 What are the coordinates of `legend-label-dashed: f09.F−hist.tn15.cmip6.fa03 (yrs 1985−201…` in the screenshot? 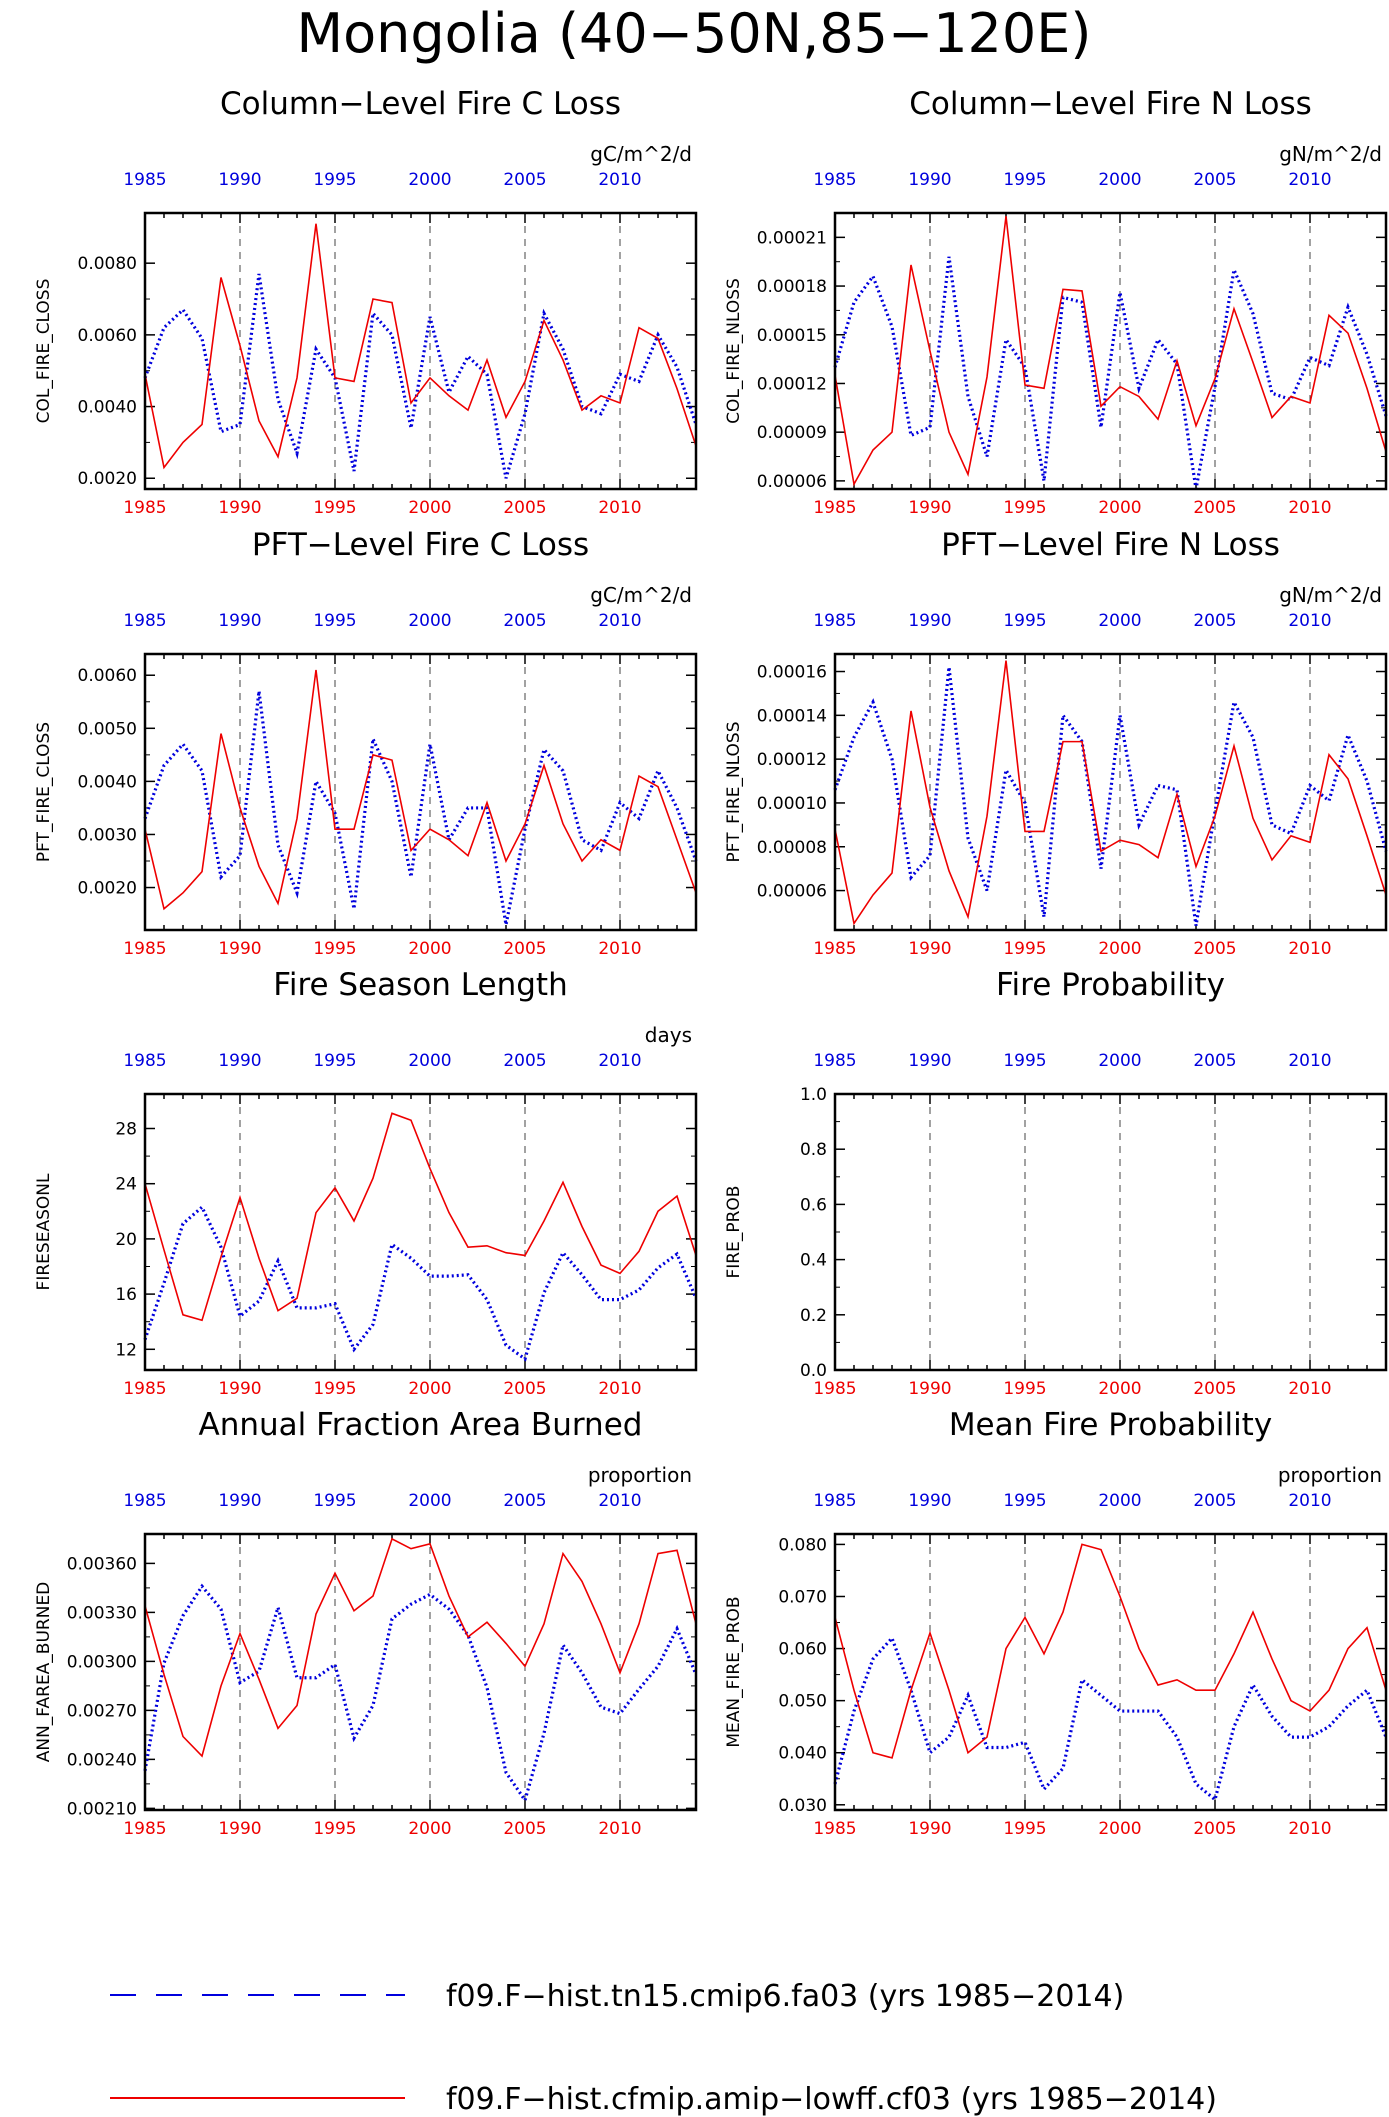 It's located at (785, 1996).